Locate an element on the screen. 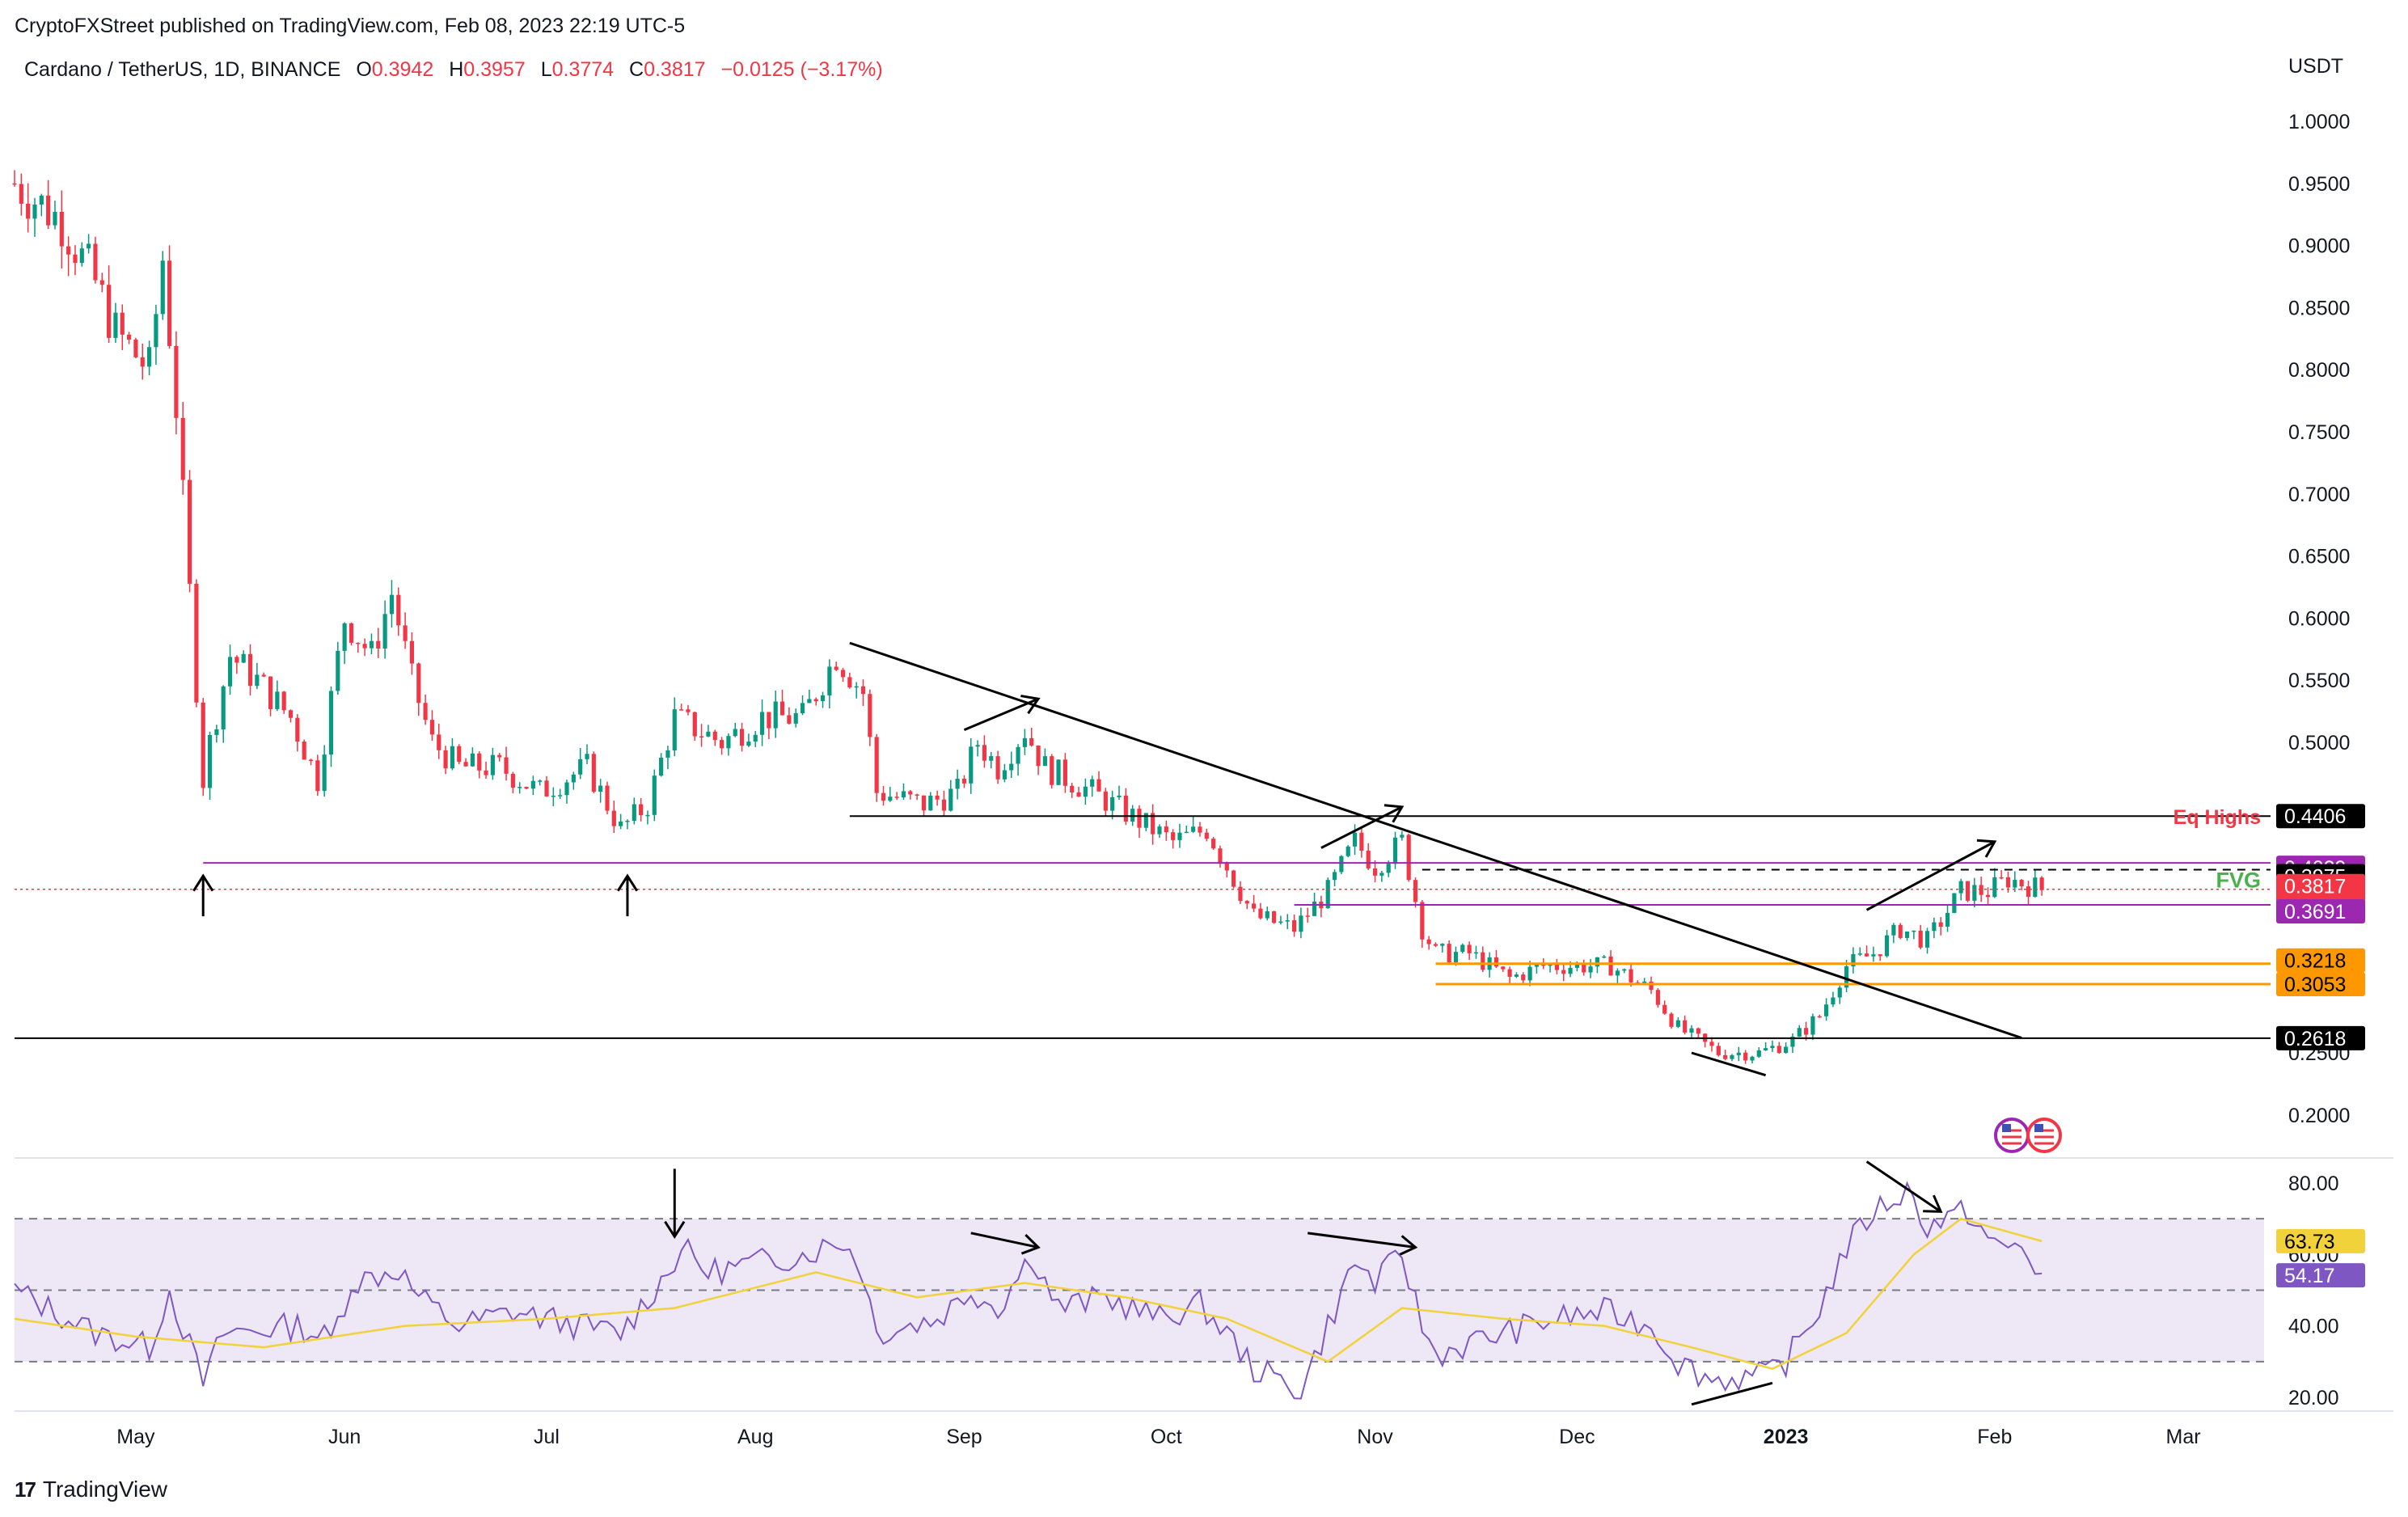 This screenshot has width=2408, height=1517. us-flag-icon is located at coordinates (2012, 1135).